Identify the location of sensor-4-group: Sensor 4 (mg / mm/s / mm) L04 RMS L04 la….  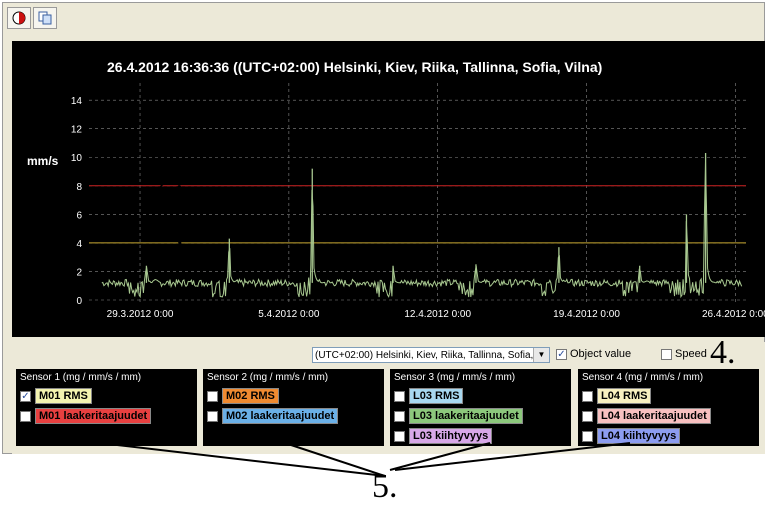
(668, 407).